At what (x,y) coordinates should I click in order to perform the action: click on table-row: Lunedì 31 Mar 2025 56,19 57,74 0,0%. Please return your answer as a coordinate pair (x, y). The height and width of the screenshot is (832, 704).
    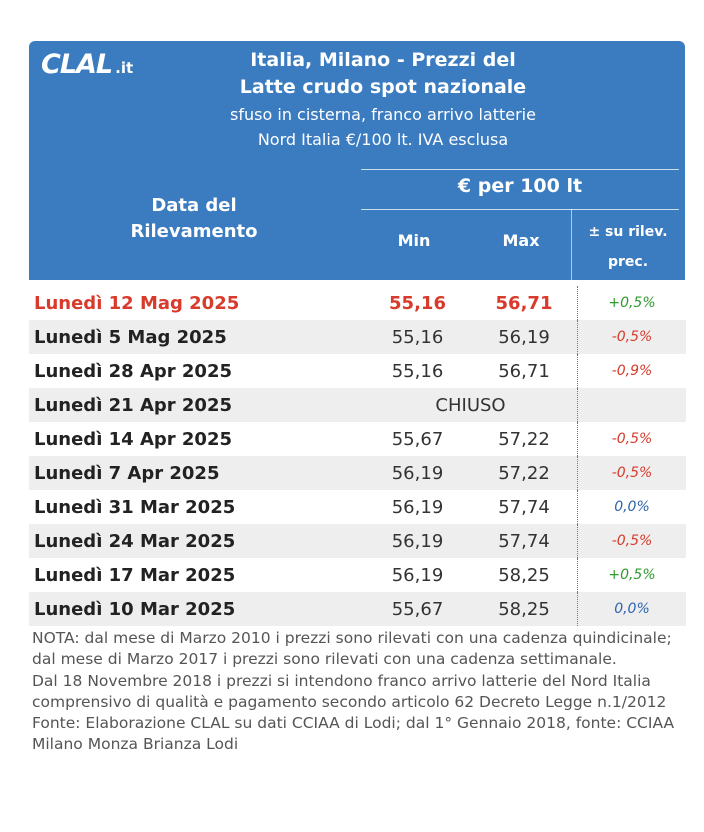
    Looking at the image, I should click on (357, 507).